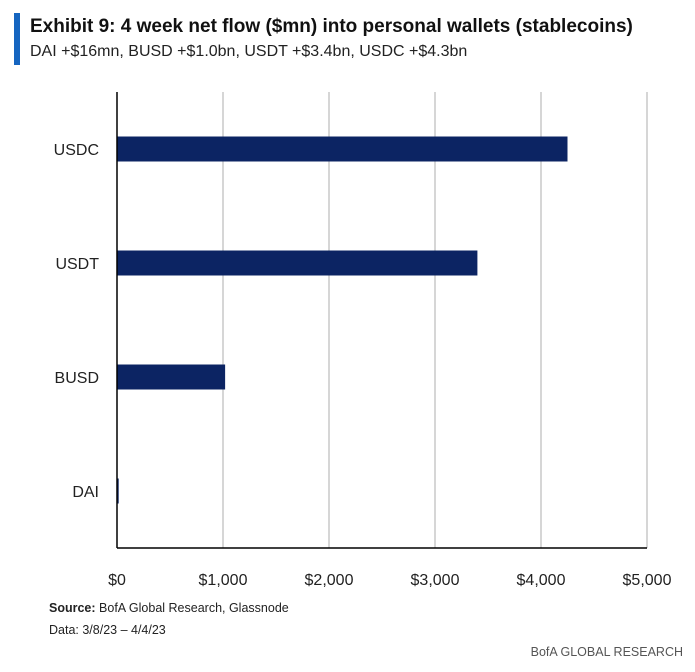 This screenshot has width=695, height=672. What do you see at coordinates (117, 580) in the screenshot?
I see `x-tick-label: $0` at bounding box center [117, 580].